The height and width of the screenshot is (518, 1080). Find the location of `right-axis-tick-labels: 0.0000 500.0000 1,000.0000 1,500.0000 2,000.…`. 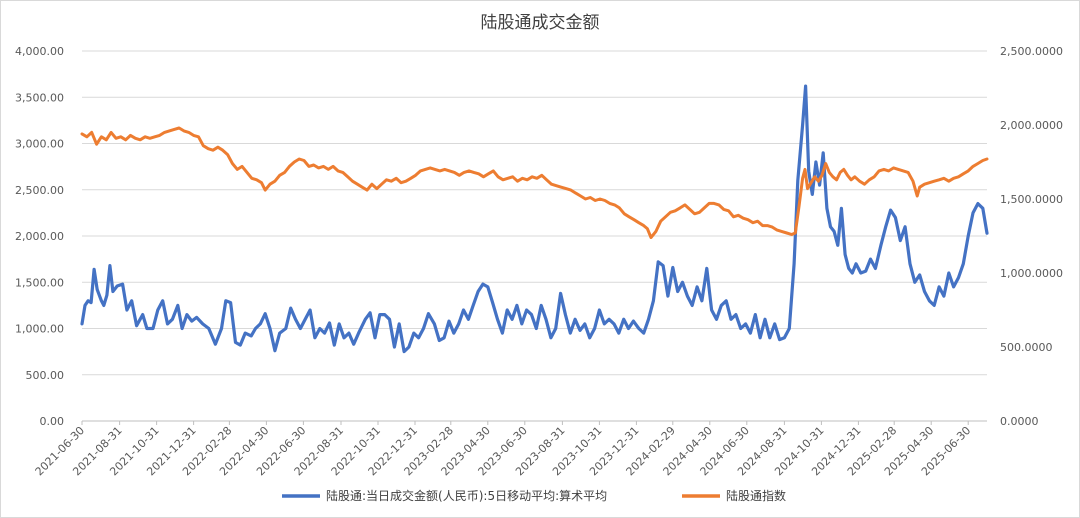

right-axis-tick-labels: 0.0000 500.0000 1,000.0000 1,500.0000 2,000.… is located at coordinates (1031, 236).